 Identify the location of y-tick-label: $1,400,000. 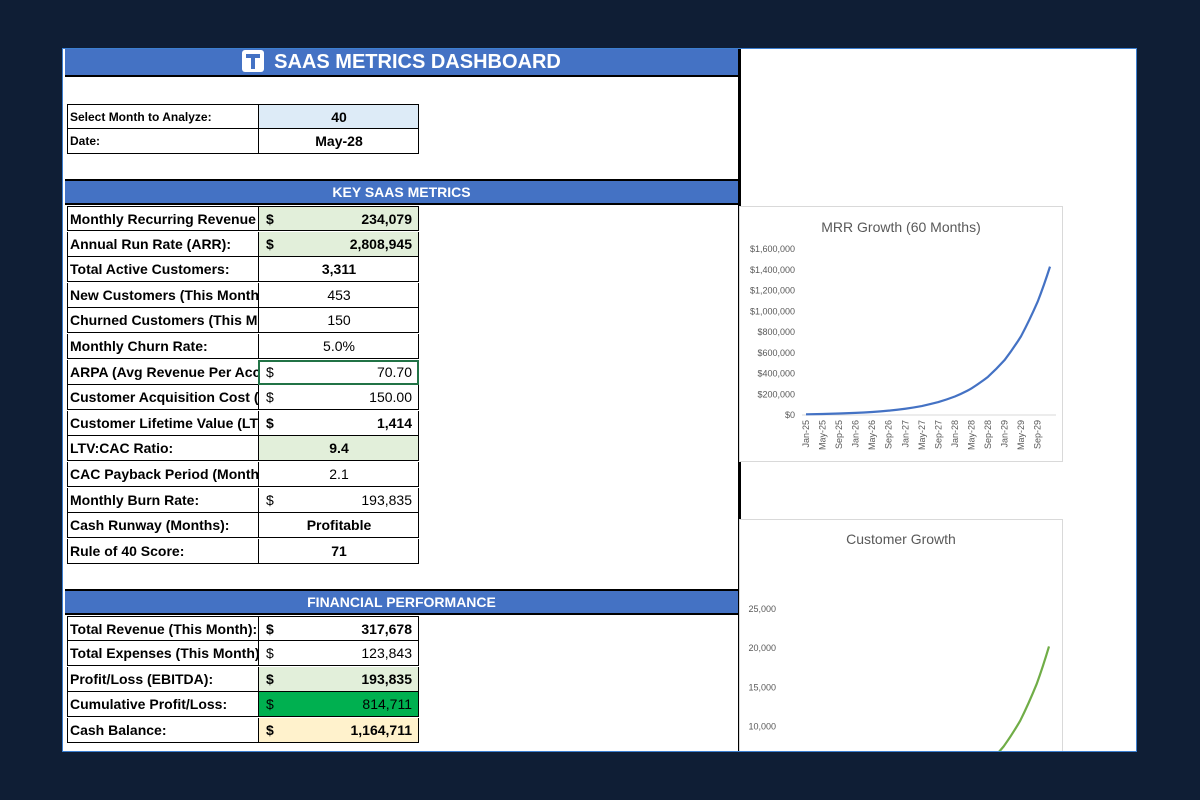
(772, 270).